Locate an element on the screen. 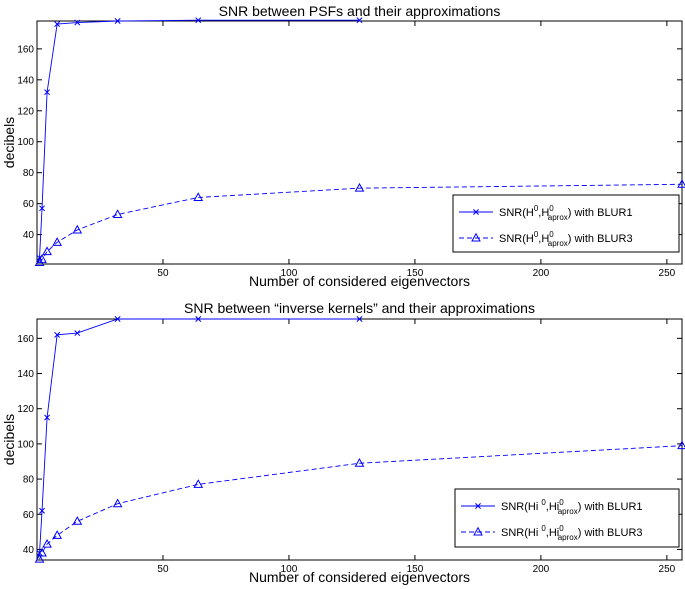 This screenshot has width=685, height=589. y-tick-label: 100 is located at coordinates (25, 142).